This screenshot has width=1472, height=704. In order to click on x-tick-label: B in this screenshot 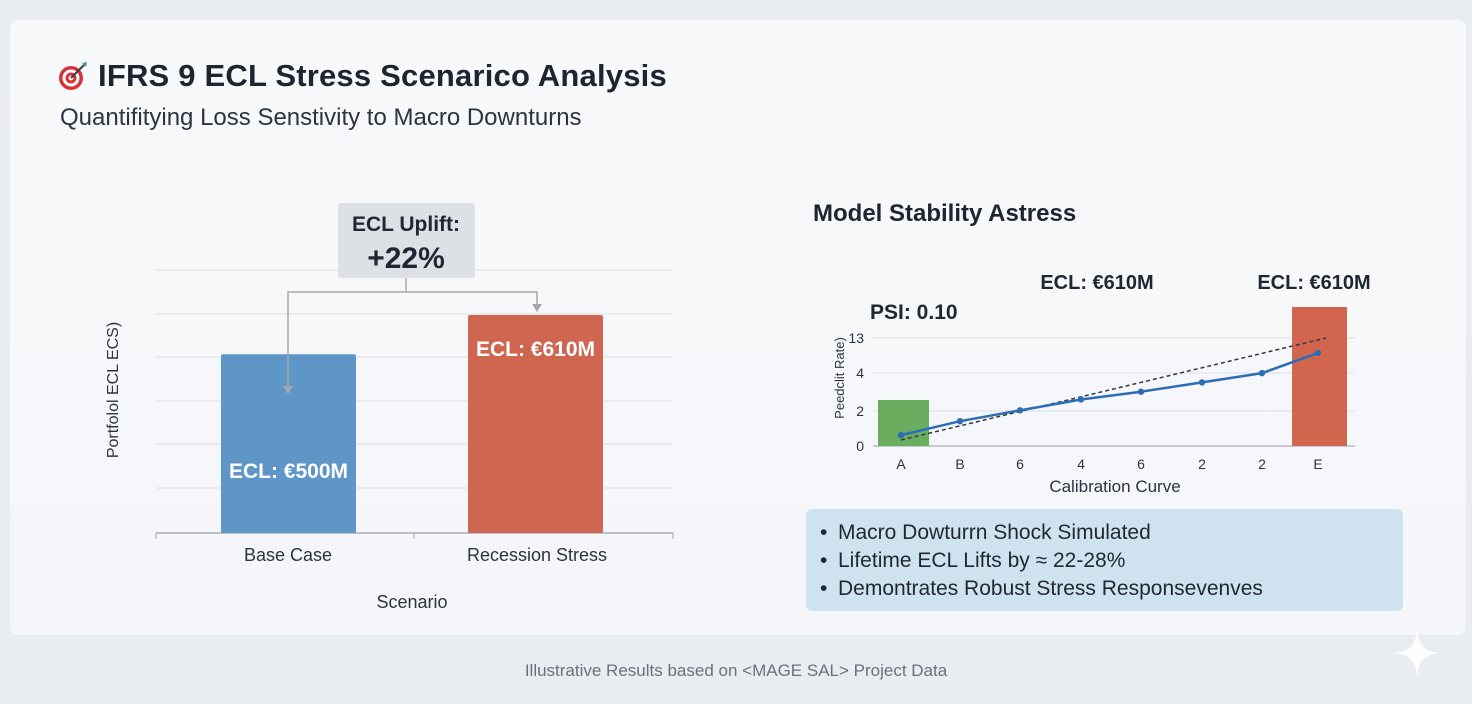, I will do `click(959, 464)`.